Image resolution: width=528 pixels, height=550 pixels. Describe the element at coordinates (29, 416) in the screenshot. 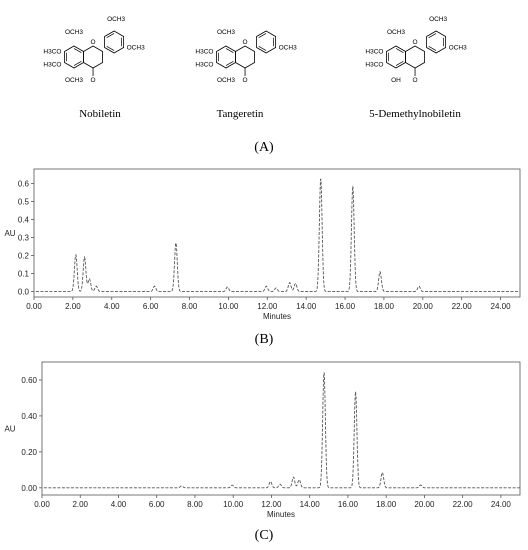

I see `y-tick-label: 0.40` at that location.